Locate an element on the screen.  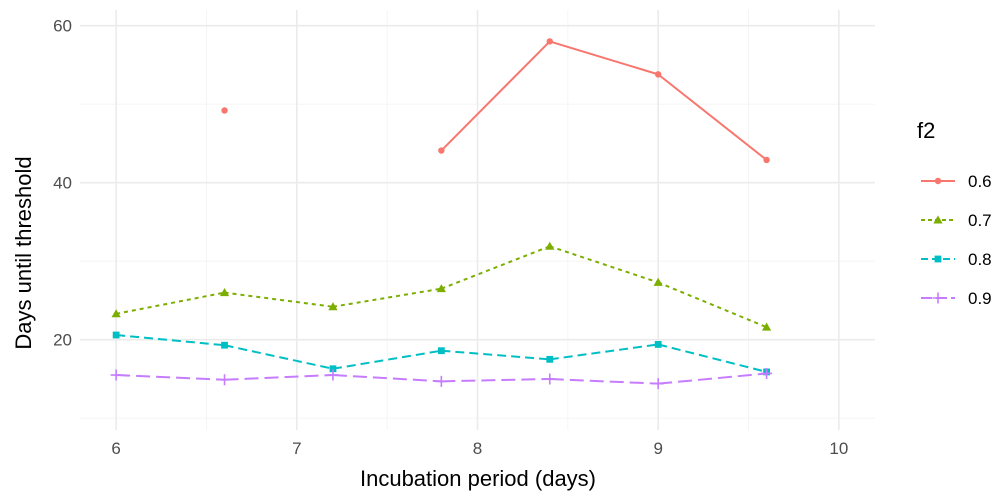
series-0.9 is located at coordinates (441, 378).